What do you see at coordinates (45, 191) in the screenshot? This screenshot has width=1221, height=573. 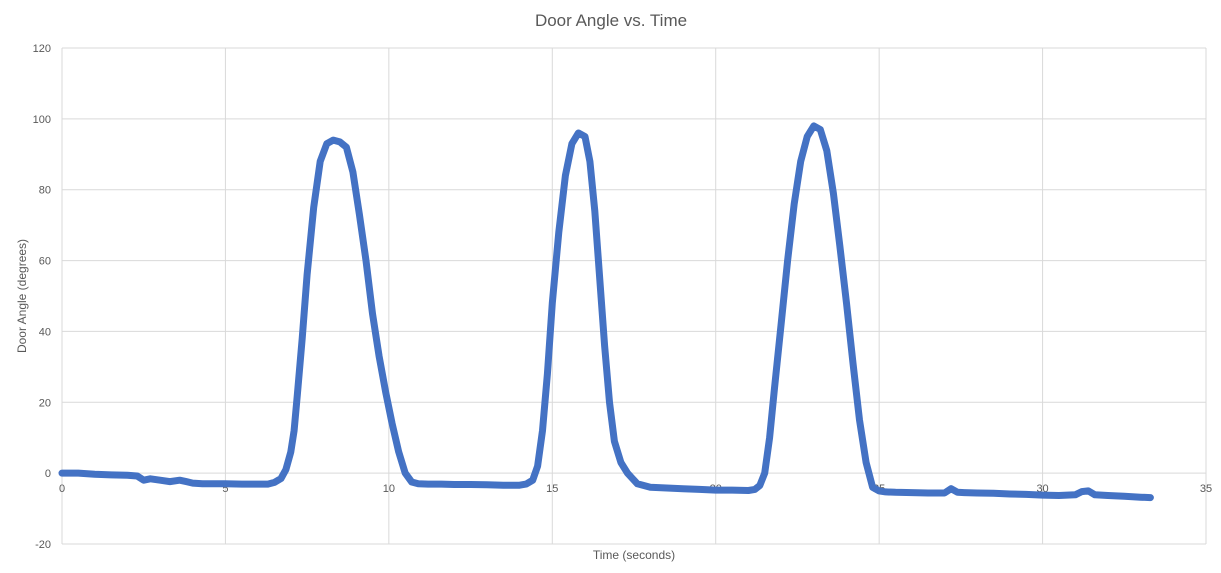 I see `y-tick-label: 80` at bounding box center [45, 191].